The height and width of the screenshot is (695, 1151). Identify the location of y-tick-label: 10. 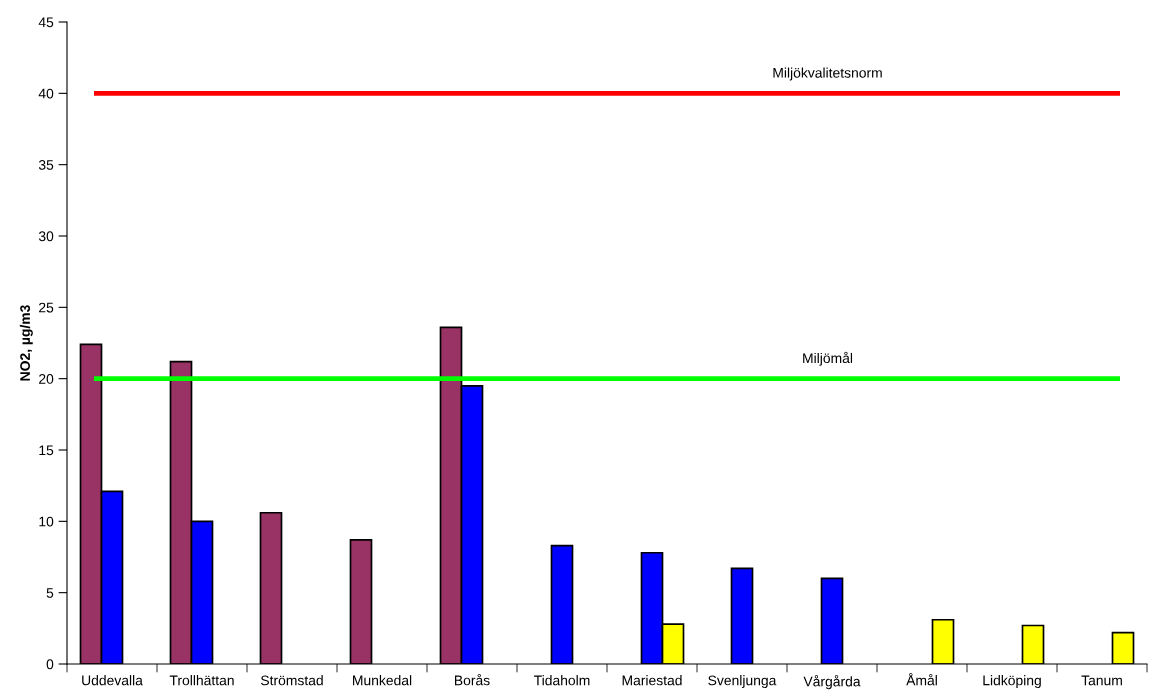
(46, 521).